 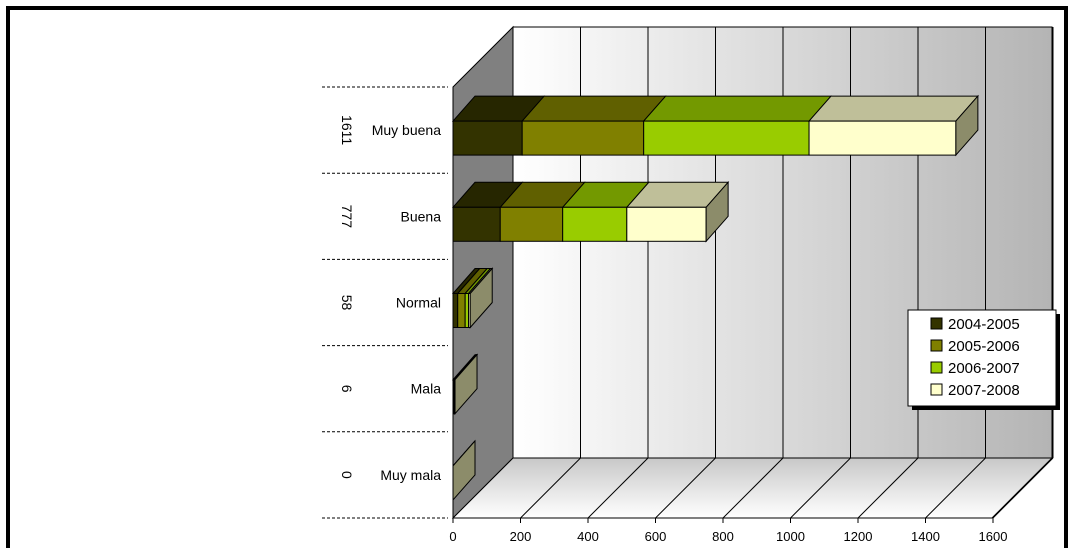 I want to click on tick-label: 0, so click(x=452, y=536).